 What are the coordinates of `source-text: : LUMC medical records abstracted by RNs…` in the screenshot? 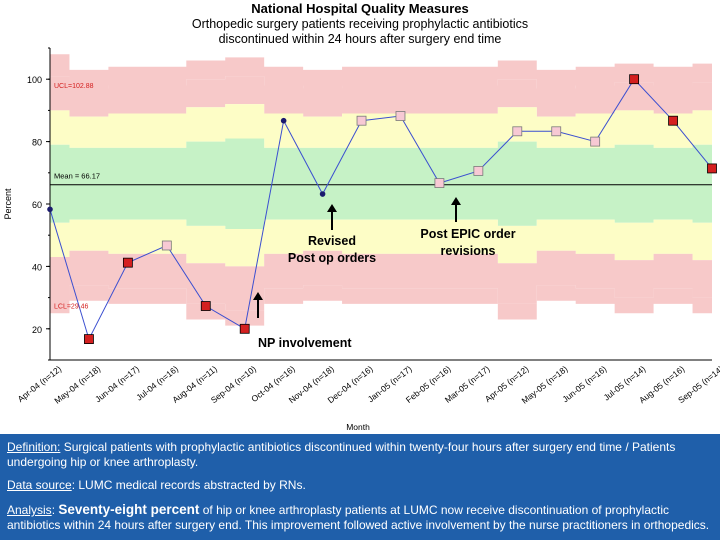 It's located at (188, 485).